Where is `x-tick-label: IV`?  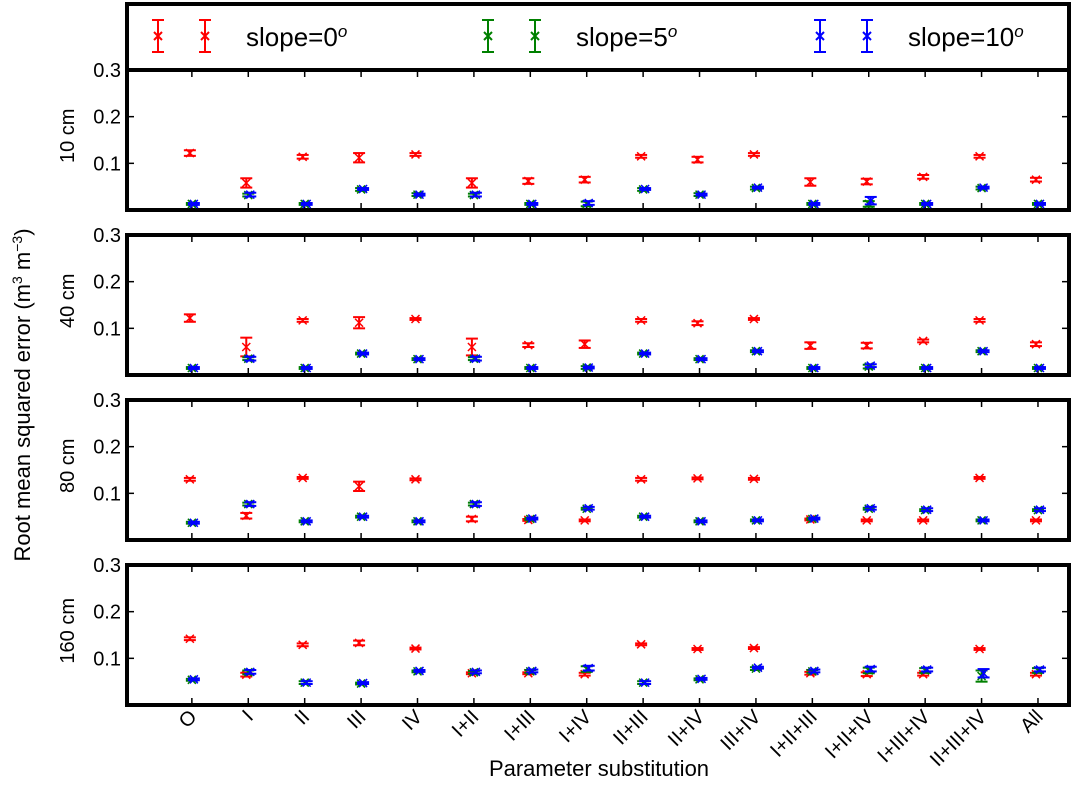
x-tick-label: IV is located at coordinates (412, 720).